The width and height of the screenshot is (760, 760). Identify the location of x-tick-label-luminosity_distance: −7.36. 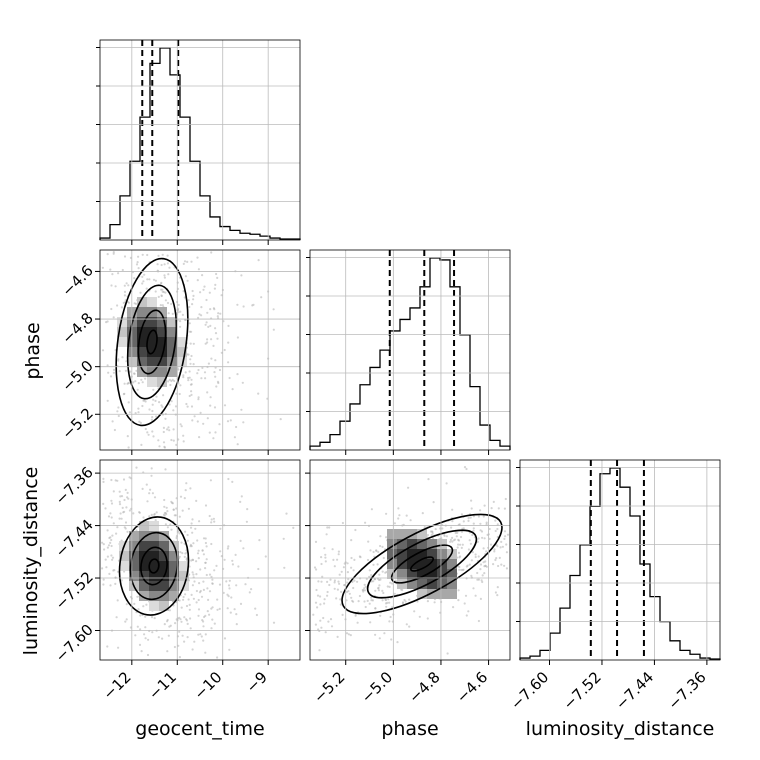
(686, 690).